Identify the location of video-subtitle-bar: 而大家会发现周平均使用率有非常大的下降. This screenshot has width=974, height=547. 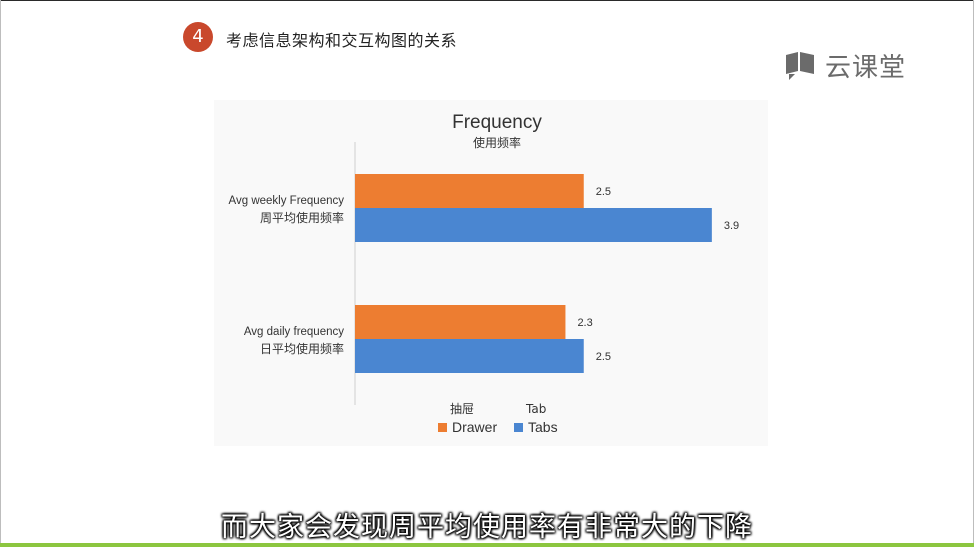
(487, 524).